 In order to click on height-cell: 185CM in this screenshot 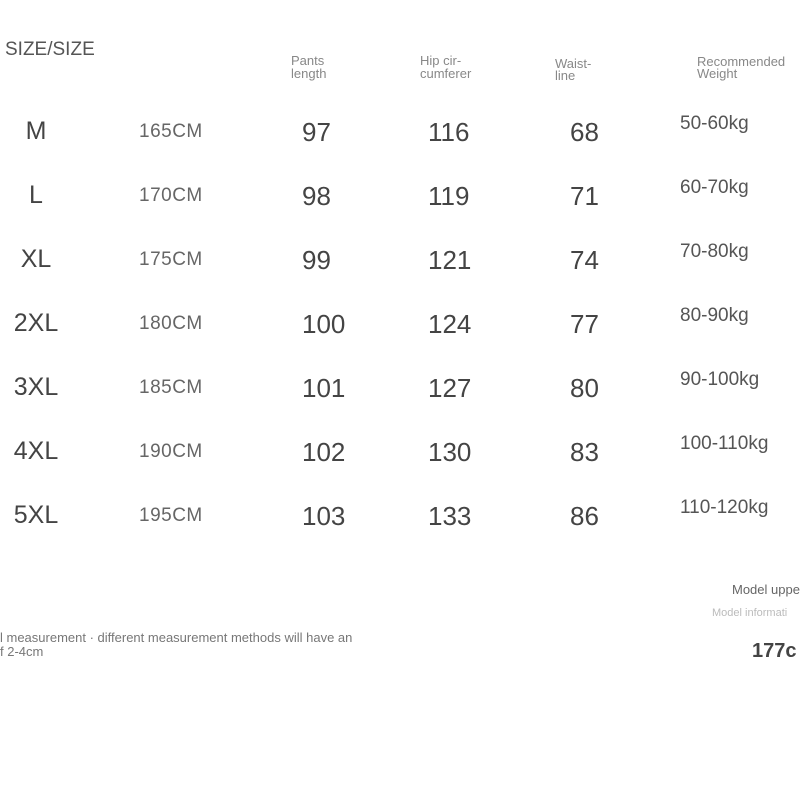, I will do `click(171, 387)`.